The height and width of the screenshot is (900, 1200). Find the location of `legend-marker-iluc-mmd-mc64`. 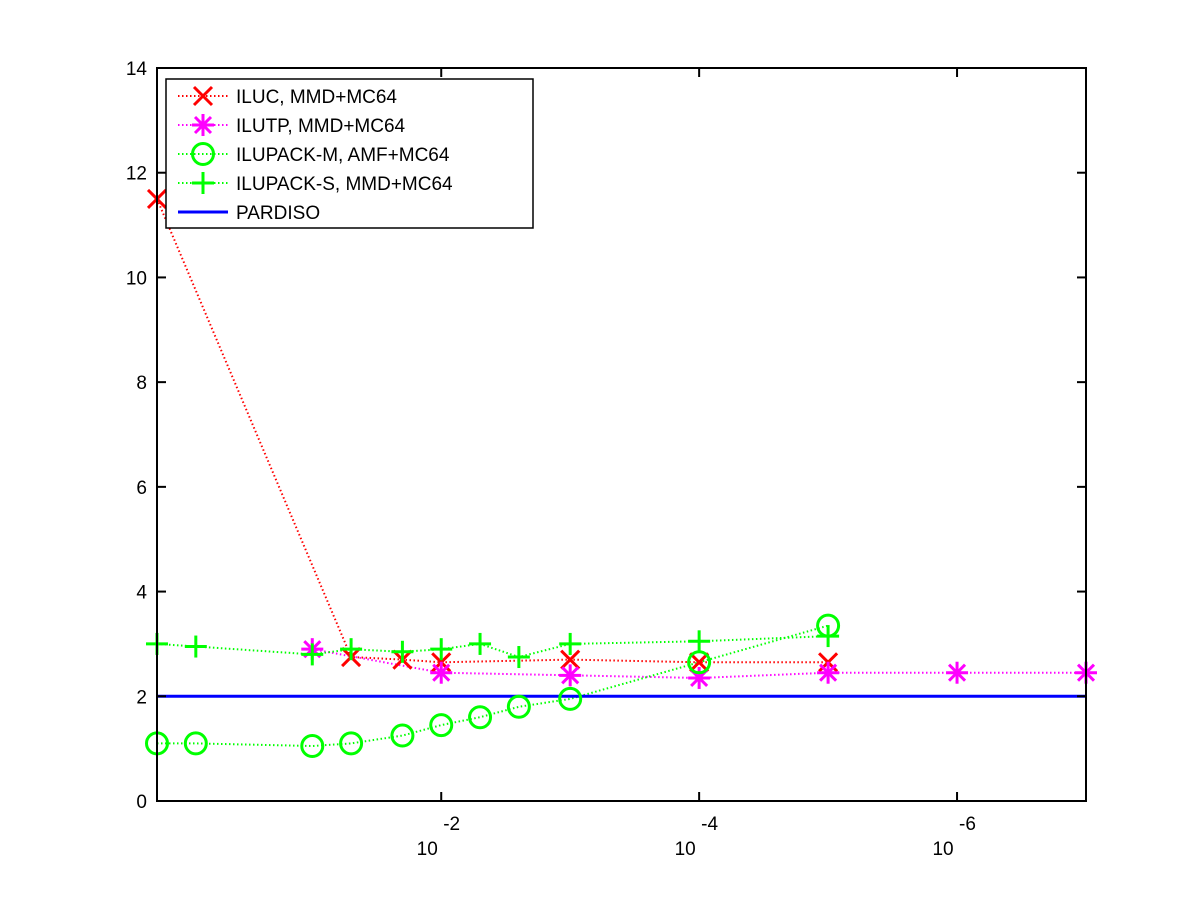

legend-marker-iluc-mmd-mc64 is located at coordinates (203, 96).